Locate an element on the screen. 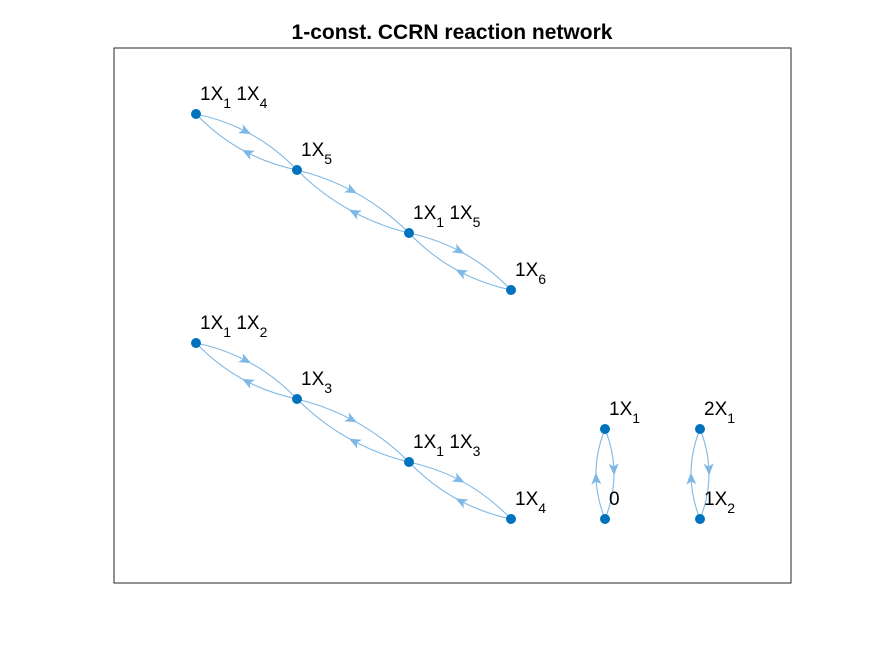  arrowhead-n_x1x5-to-n_x5 is located at coordinates (355, 214).